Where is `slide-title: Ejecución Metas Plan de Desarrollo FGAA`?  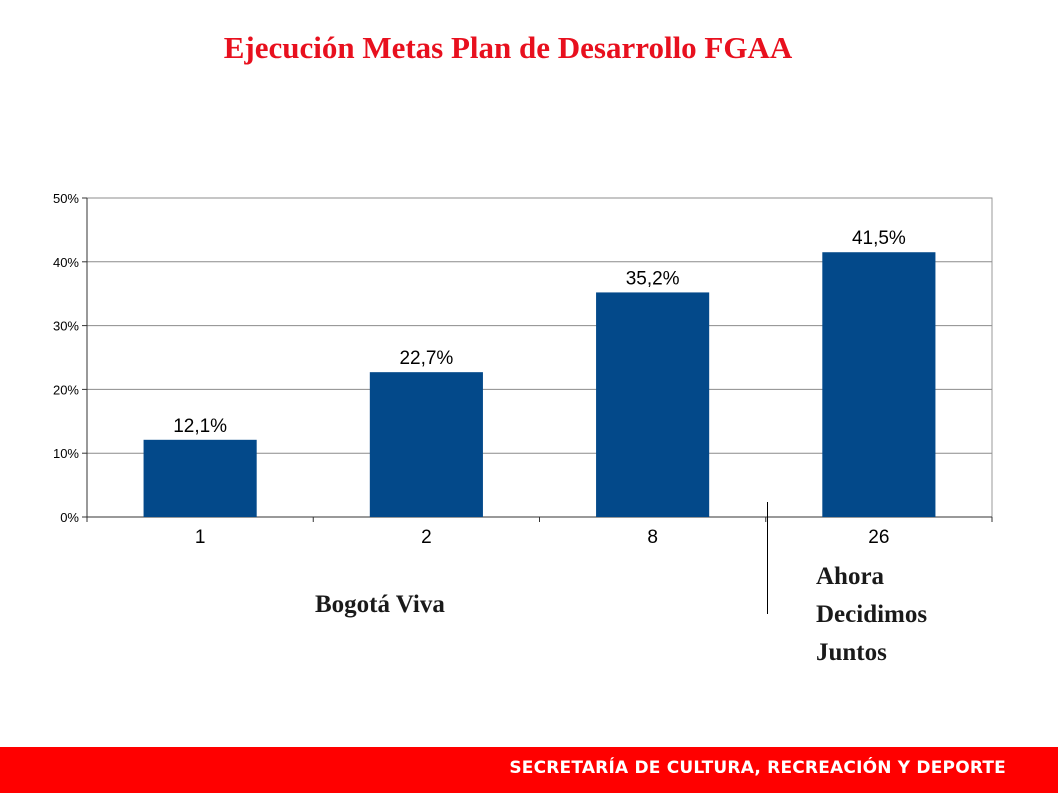
slide-title: Ejecución Metas Plan de Desarrollo FGAA is located at coordinates (508, 47).